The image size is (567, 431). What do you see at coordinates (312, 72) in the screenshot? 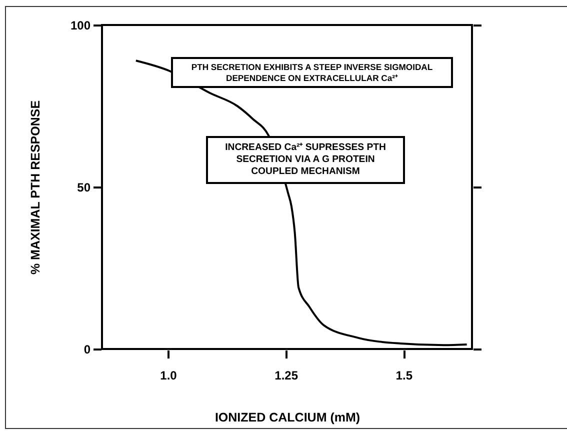
I see `note-box: PTH SECRETION EXHIBITS A STEEP INVERSE SIGMOIDAL DEPENDENCE ON EXTRACELLULAR Ca²⁺` at bounding box center [312, 72].